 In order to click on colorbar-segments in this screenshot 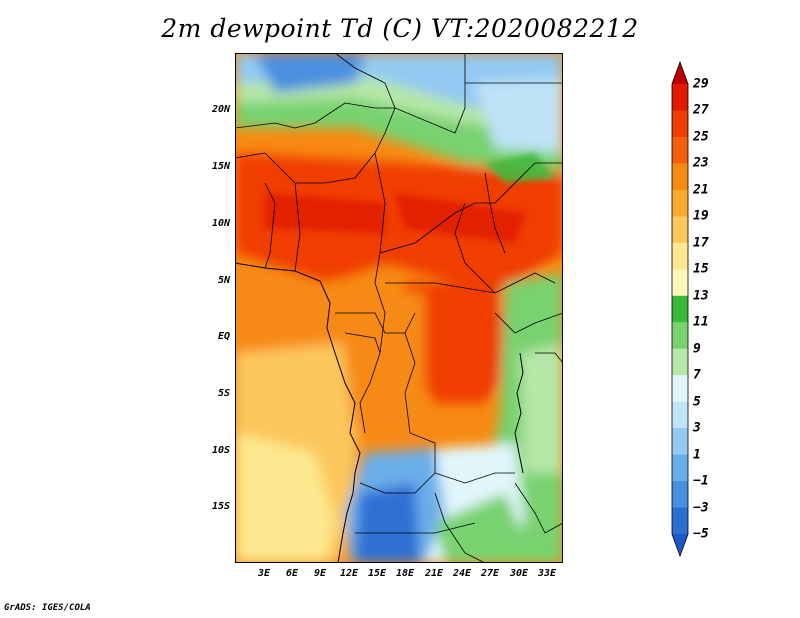, I will do `click(680, 309)`.